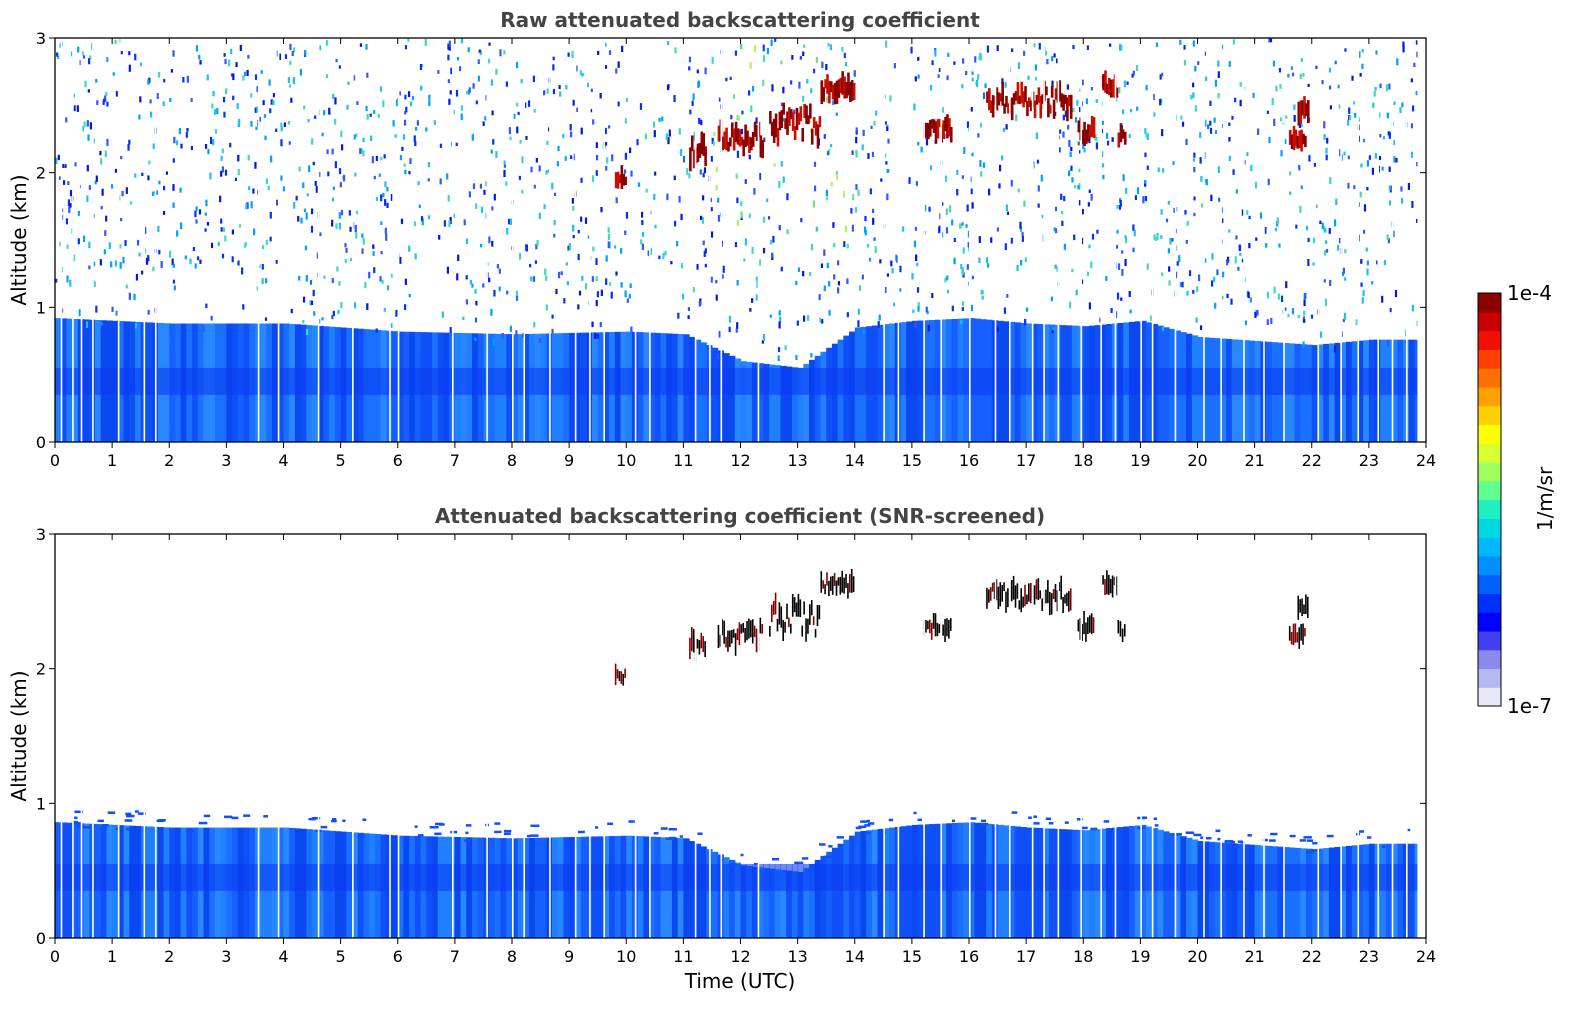  What do you see at coordinates (226, 956) in the screenshot?
I see `x-tick-label: 3` at bounding box center [226, 956].